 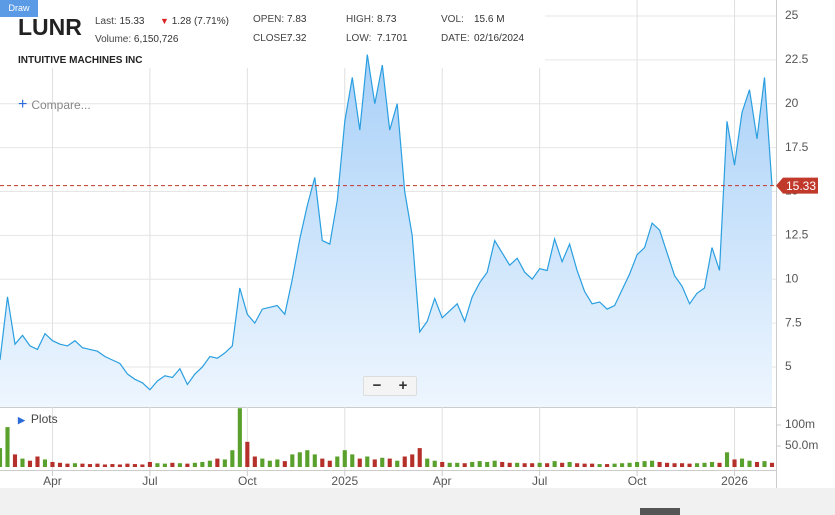 What do you see at coordinates (297, 19) in the screenshot?
I see `value: 7.83` at bounding box center [297, 19].